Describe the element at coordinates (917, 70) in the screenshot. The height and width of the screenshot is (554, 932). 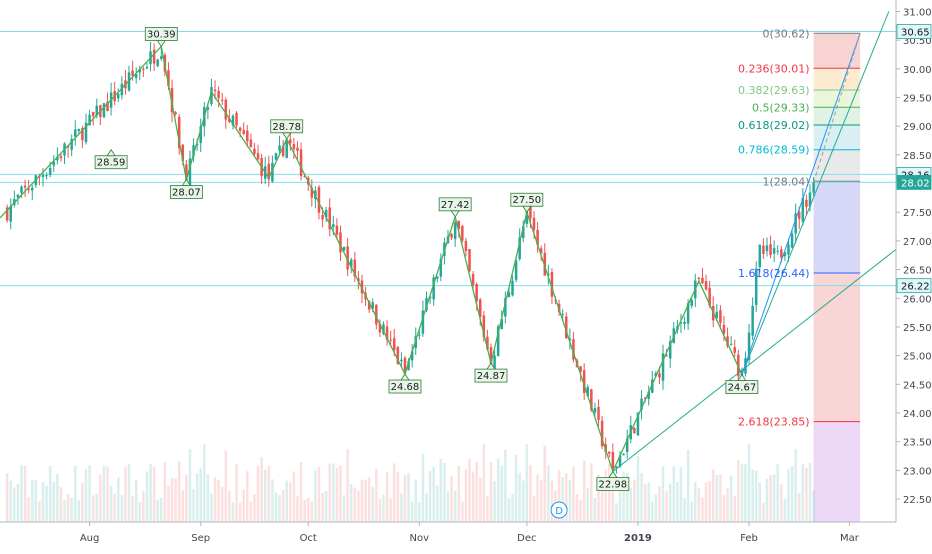
I see `price-tick-label: 30.00` at that location.